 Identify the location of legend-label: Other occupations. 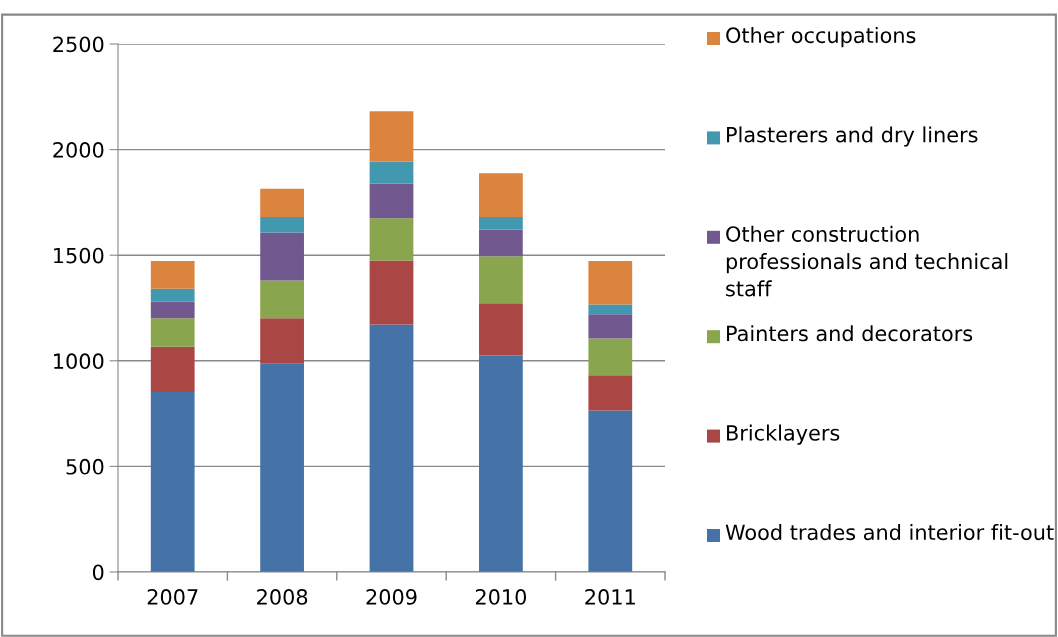
(821, 37).